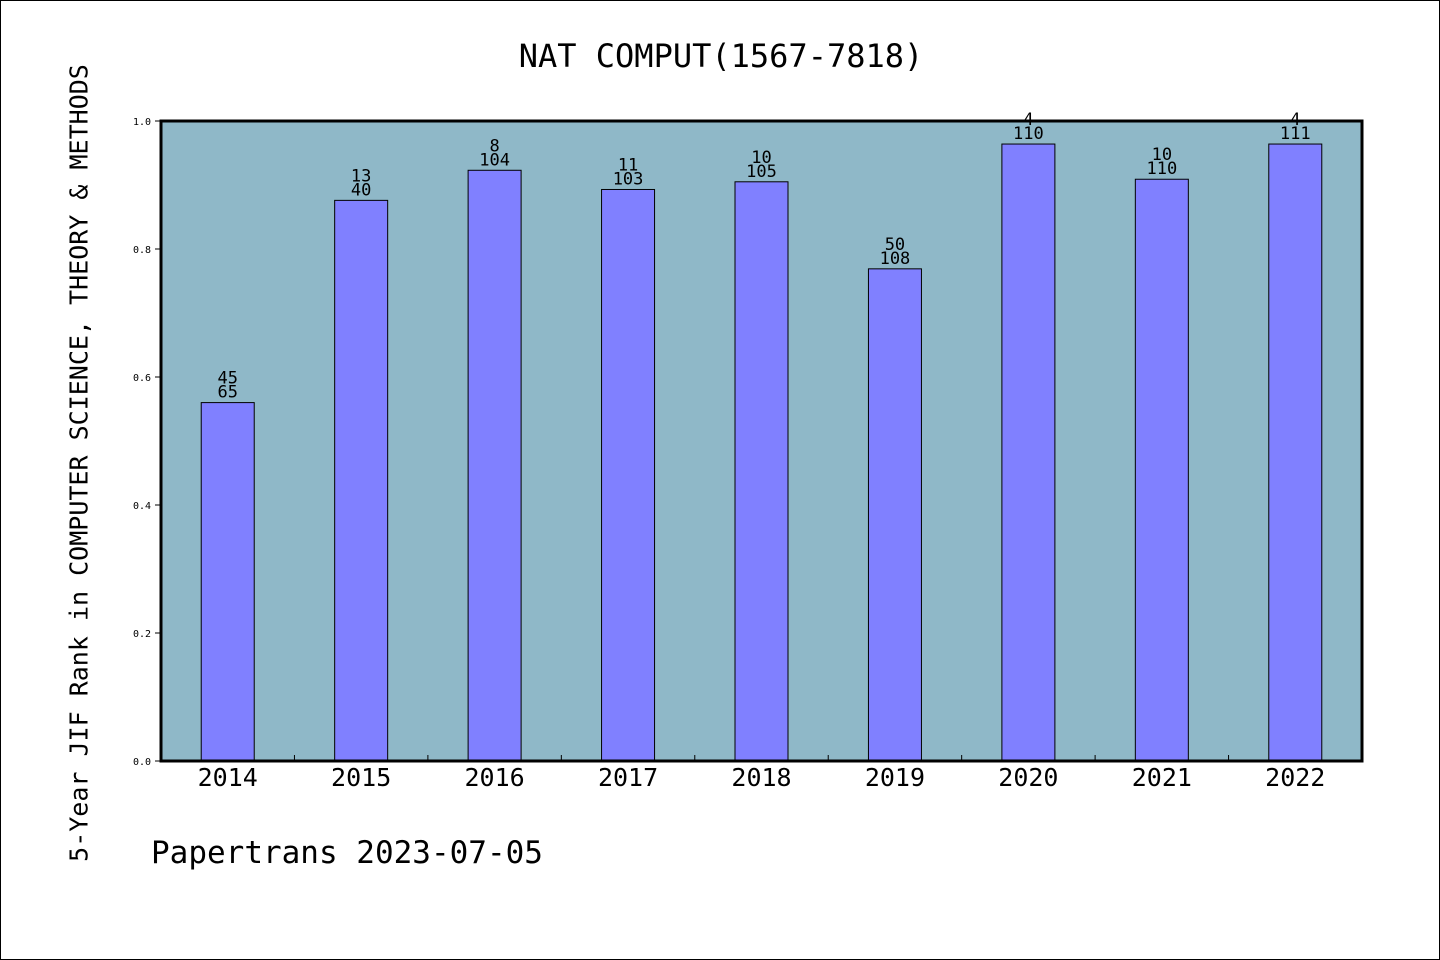  I want to click on bar-total-label: 105, so click(761, 172).